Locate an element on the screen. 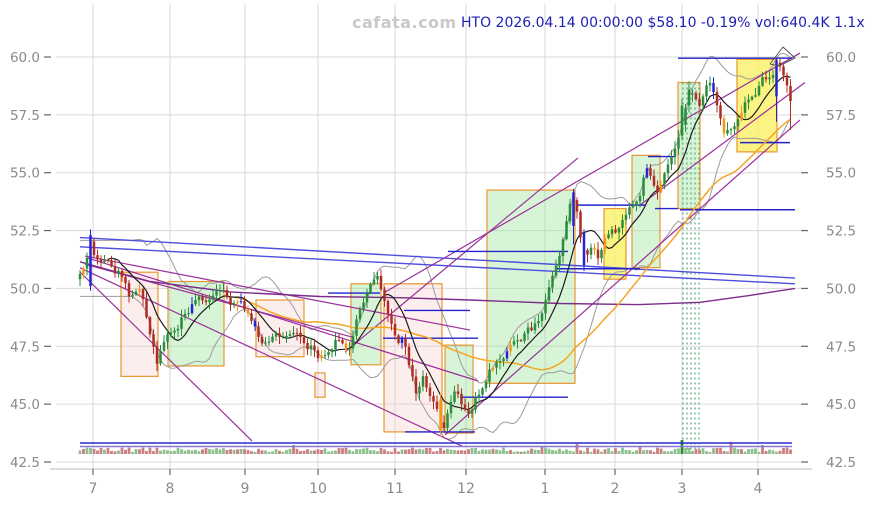 Image resolution: width=875 pixels, height=505 pixels. long-ma-layer is located at coordinates (437, 283).